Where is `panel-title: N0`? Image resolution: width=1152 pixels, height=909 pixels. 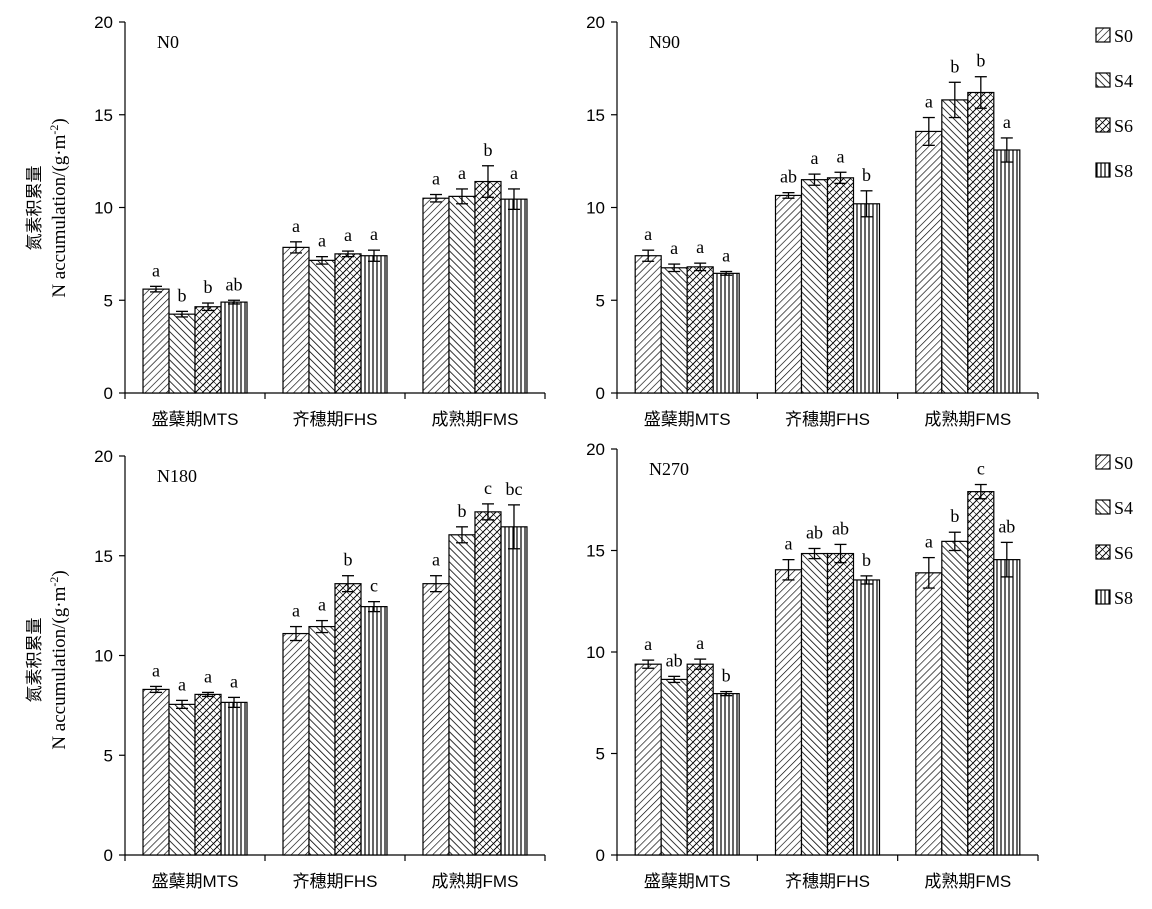
panel-title: N0 is located at coordinates (168, 42).